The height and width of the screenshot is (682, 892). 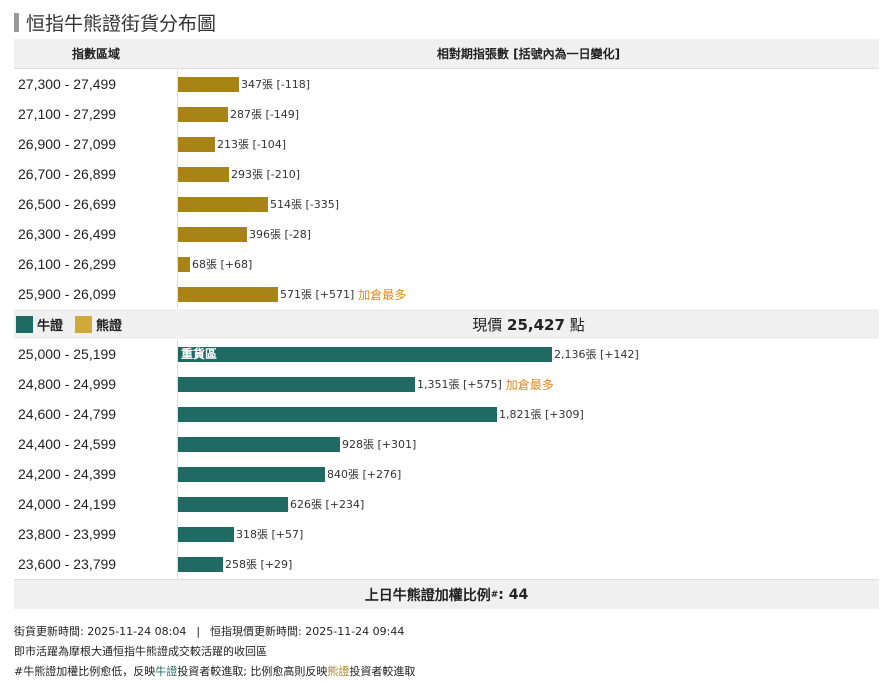 I want to click on legend-bear-swatch, so click(x=84, y=324).